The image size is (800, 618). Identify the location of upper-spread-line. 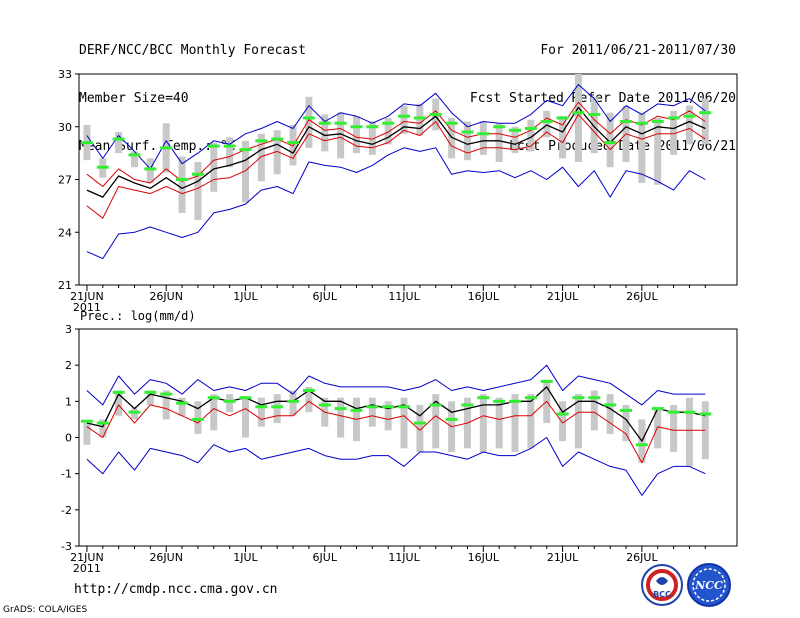
(396, 144).